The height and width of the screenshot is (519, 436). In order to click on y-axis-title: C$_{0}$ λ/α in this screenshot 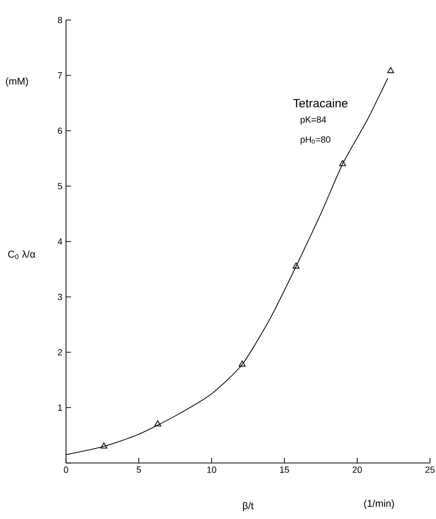, I will do `click(22, 255)`.